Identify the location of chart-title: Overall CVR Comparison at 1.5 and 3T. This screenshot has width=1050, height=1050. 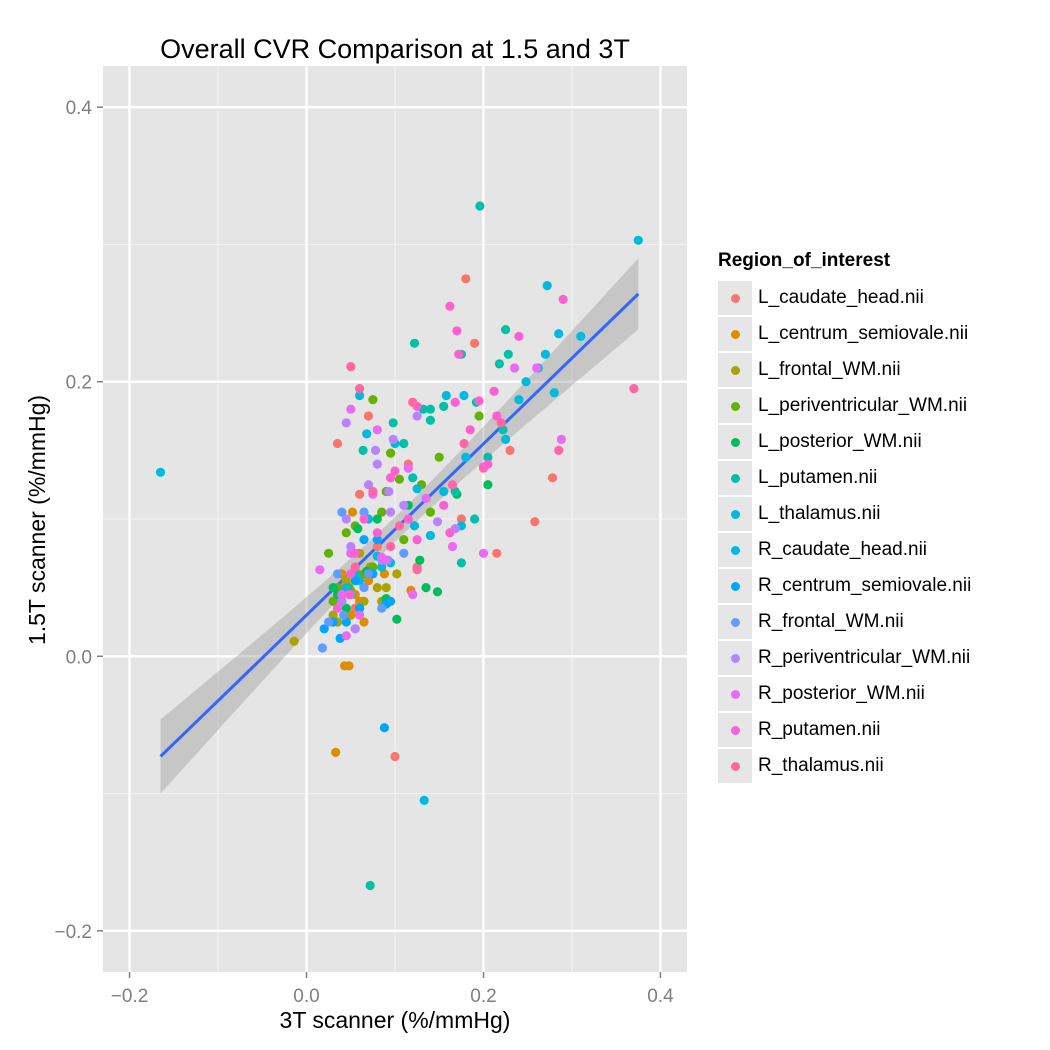
(395, 49).